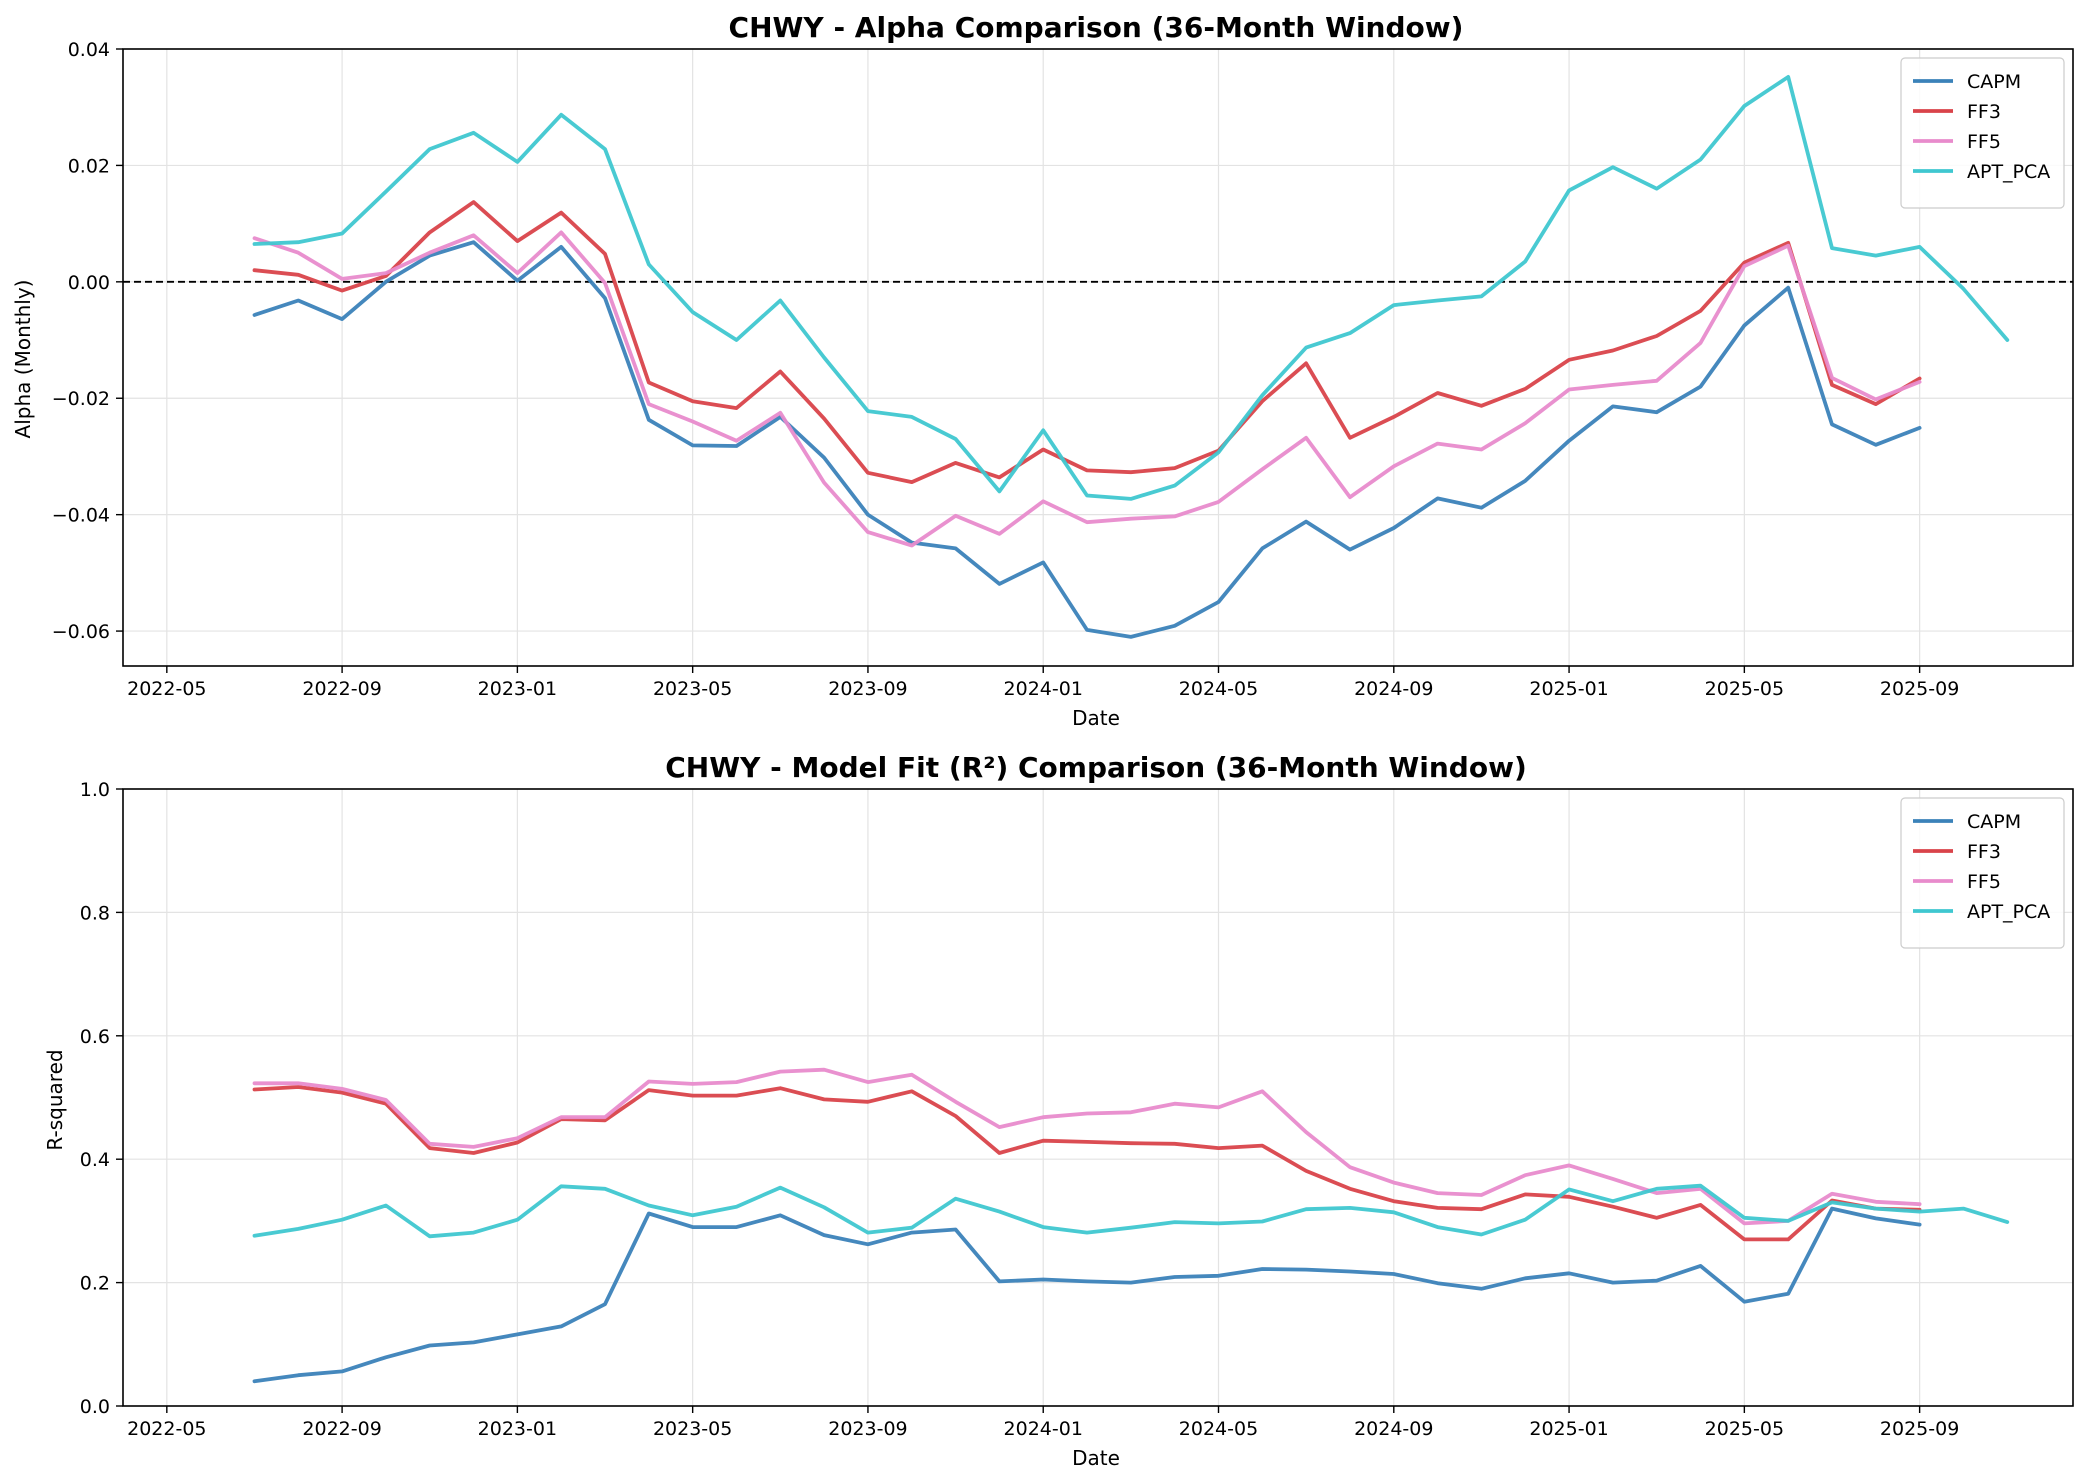 This screenshot has width=2084, height=1482. I want to click on alpha-xtick-label-1: 2022-09, so click(341, 689).